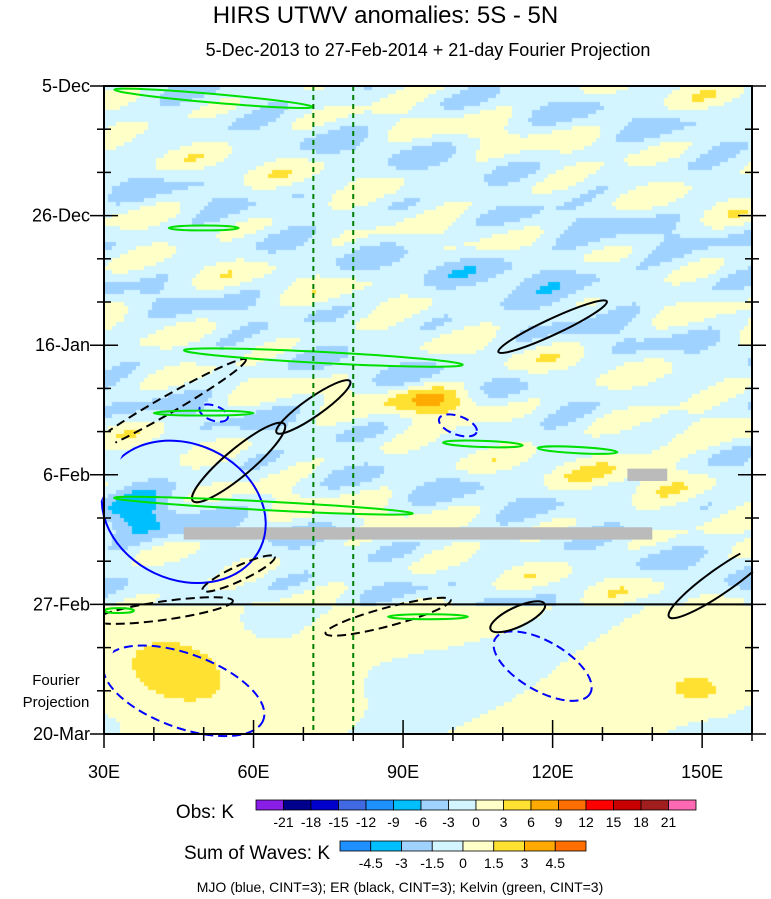 The width and height of the screenshot is (771, 899). What do you see at coordinates (66, 86) in the screenshot?
I see `y-tick-label: 5-Dec` at bounding box center [66, 86].